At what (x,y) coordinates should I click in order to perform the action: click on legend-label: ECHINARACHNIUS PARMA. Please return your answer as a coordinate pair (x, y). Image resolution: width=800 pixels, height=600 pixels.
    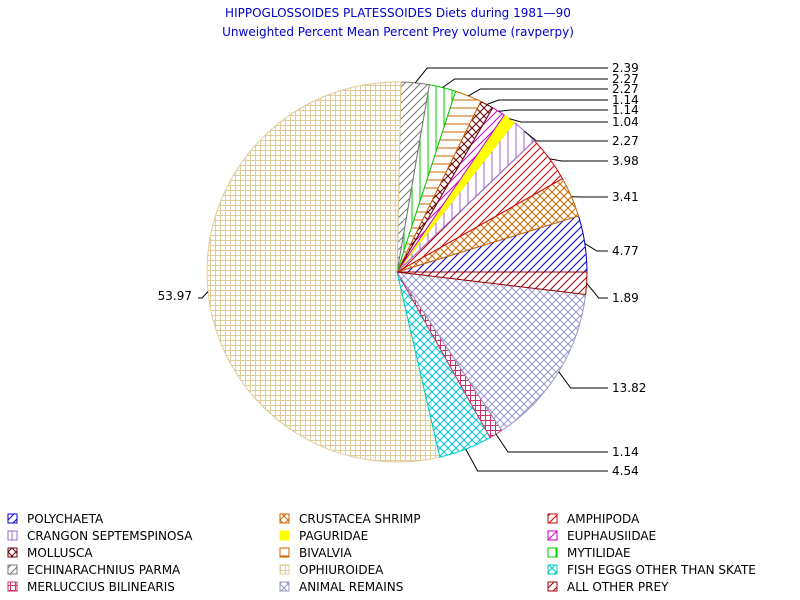
    Looking at the image, I should click on (104, 570).